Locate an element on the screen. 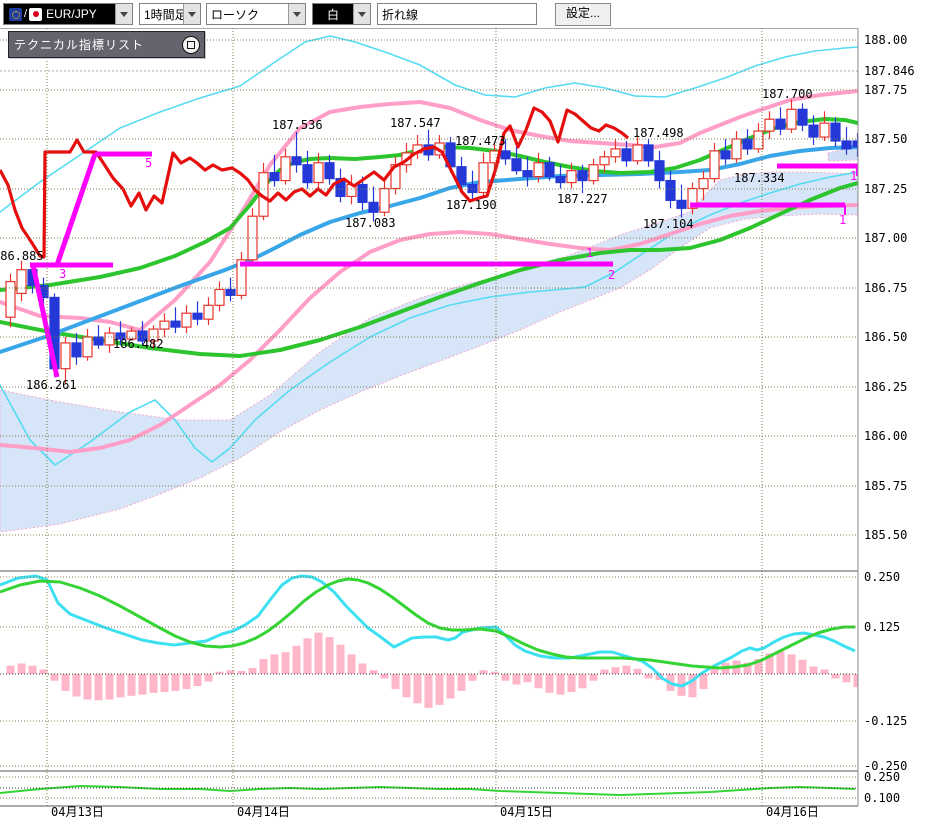 The image size is (933, 819). svg-text: 5 is located at coordinates (148, 163).